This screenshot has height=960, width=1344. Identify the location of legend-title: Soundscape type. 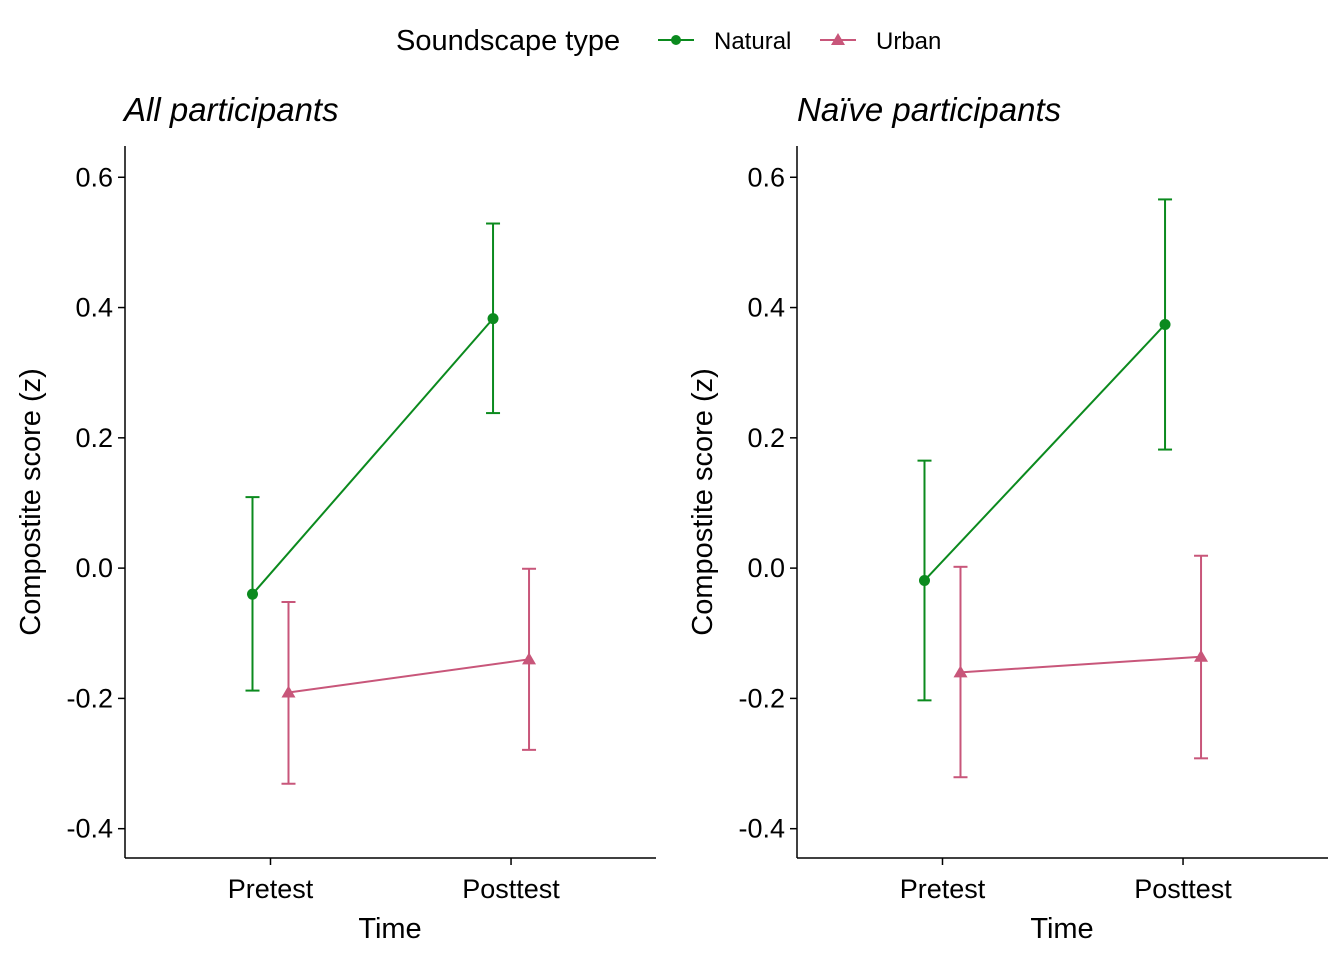
(508, 41).